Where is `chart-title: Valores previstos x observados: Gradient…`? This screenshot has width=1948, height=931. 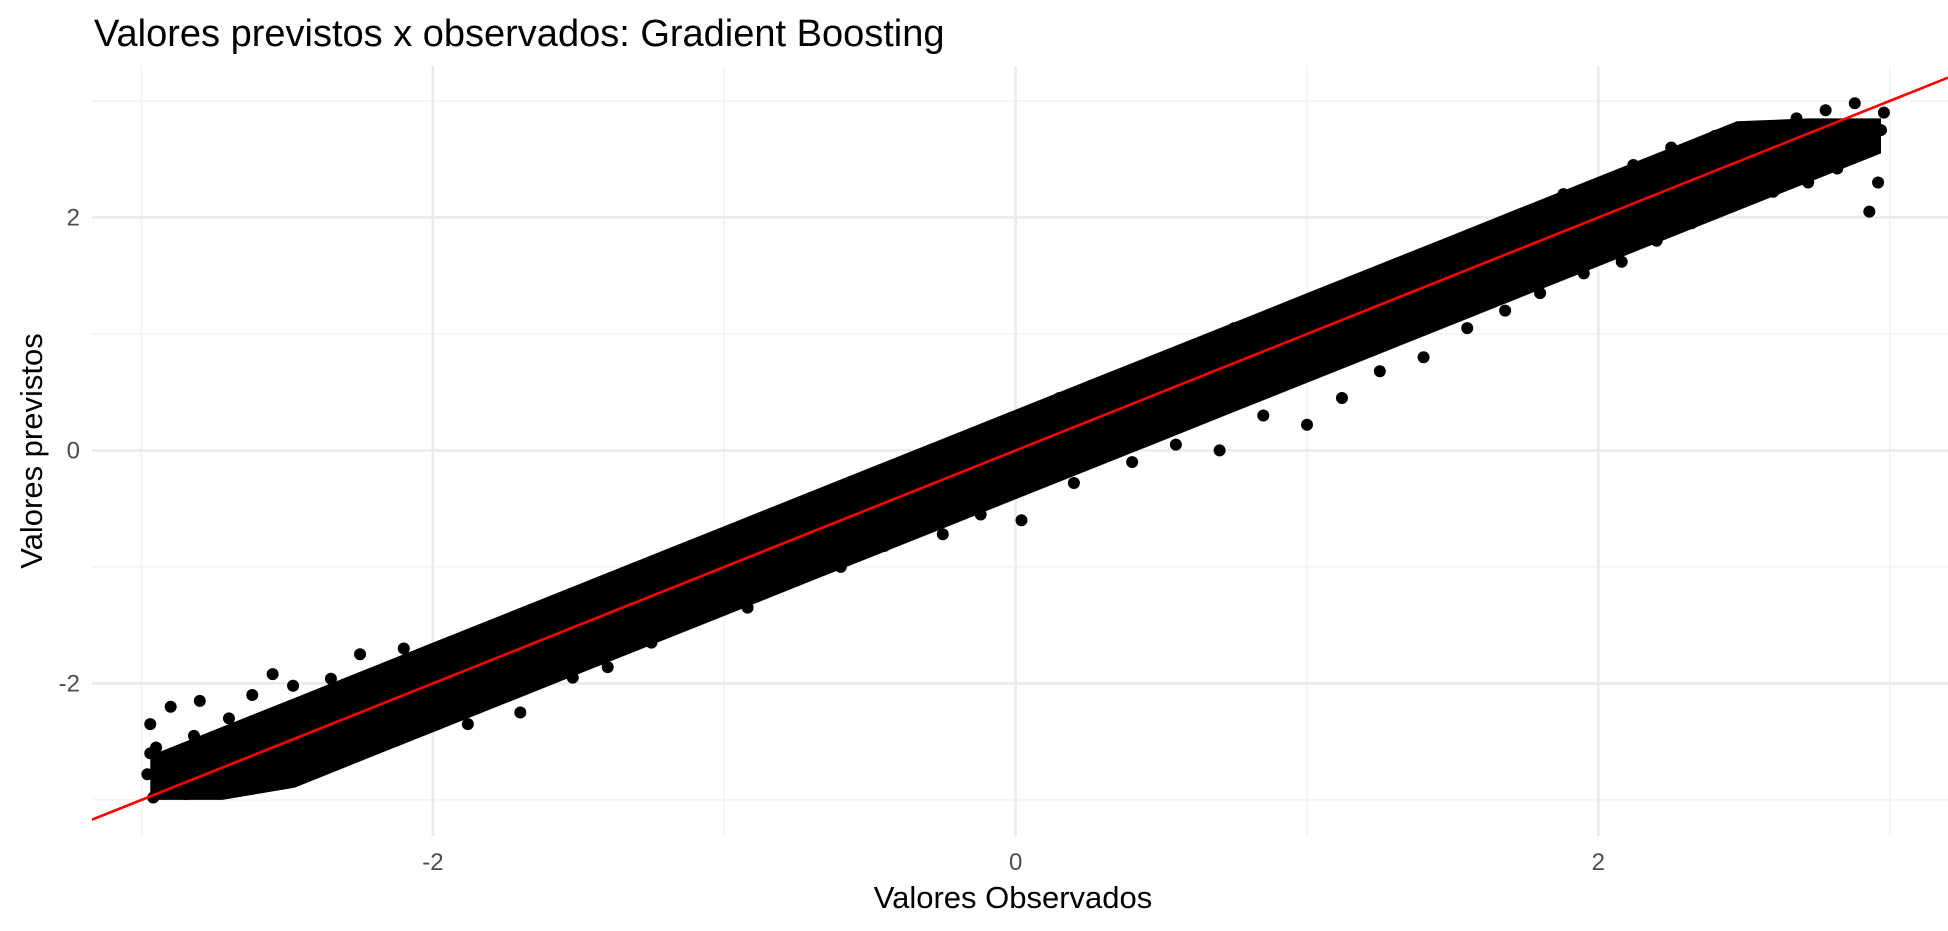
chart-title: Valores previstos x observados: Gradient… is located at coordinates (519, 34).